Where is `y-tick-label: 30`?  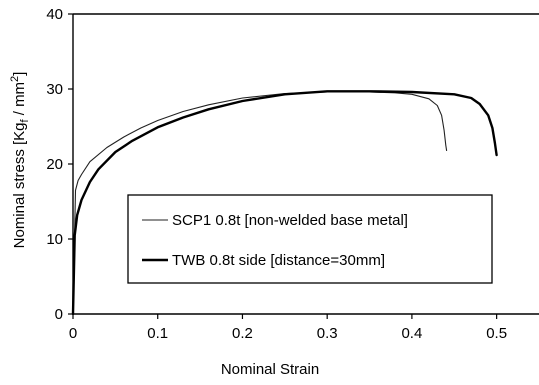
y-tick-label: 30 is located at coordinates (54, 89).